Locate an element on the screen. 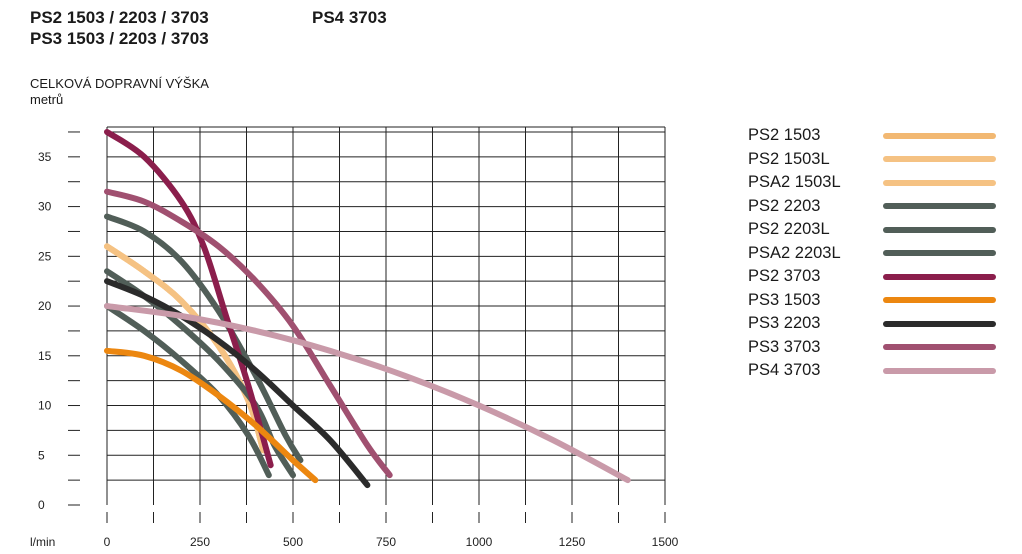 The height and width of the screenshot is (554, 1022). y-axis-label-line-1: CELKOVÁ DOPRAVNÍ VÝŠKA is located at coordinates (119, 83).